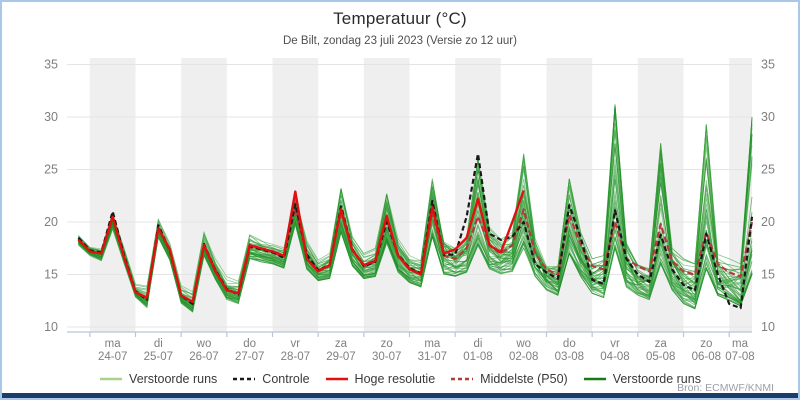 The image size is (800, 400). What do you see at coordinates (51, 65) in the screenshot?
I see `y-axis-label-left: 35` at bounding box center [51, 65].